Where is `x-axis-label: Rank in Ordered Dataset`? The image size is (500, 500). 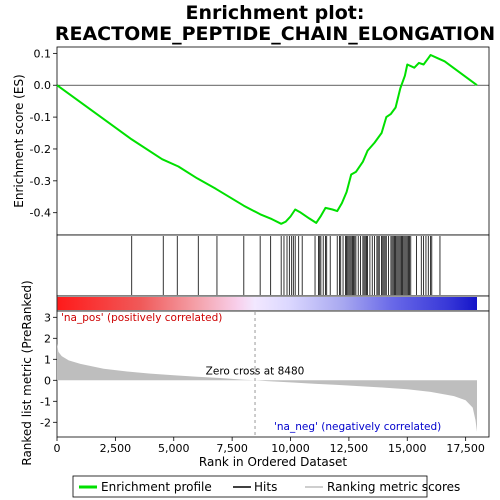 x-axis-label: Rank in Ordered Dataset is located at coordinates (273, 462).